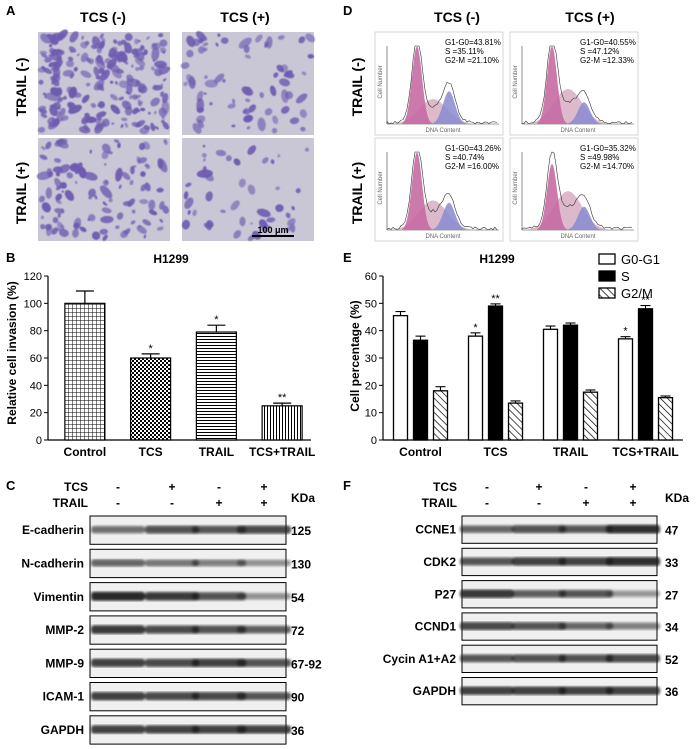 This screenshot has height=749, width=699. What do you see at coordinates (371, 414) in the screenshot?
I see `chart-e-ytick-label: 10` at bounding box center [371, 414].